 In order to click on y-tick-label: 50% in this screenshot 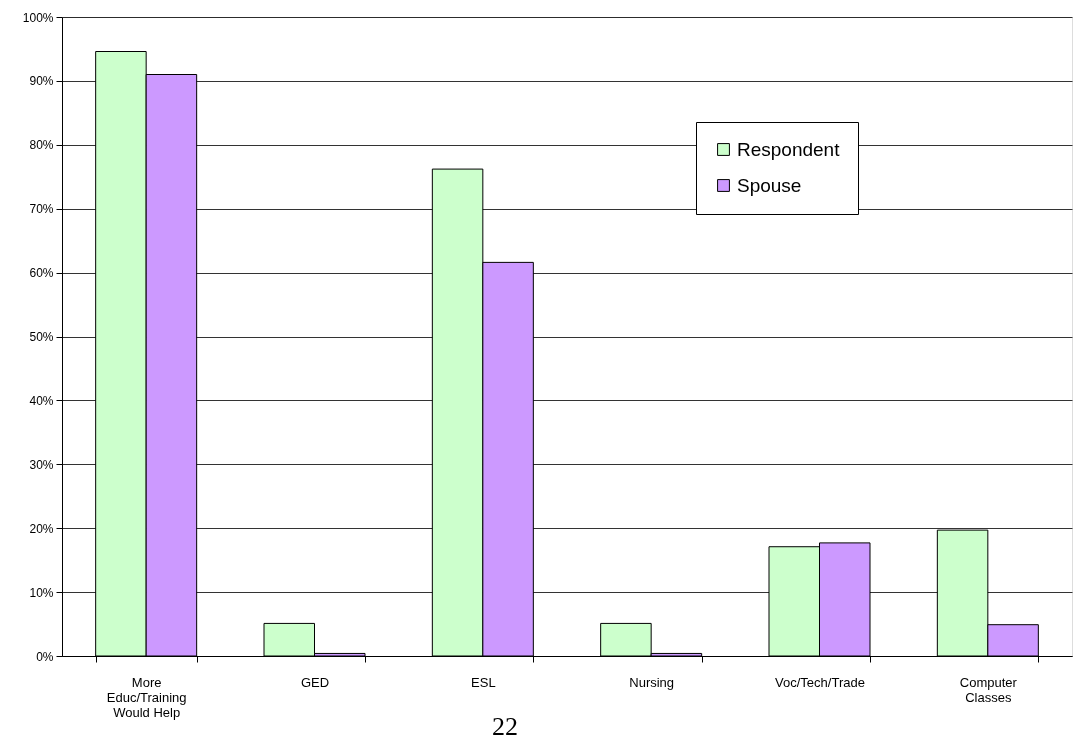, I will do `click(41, 337)`.